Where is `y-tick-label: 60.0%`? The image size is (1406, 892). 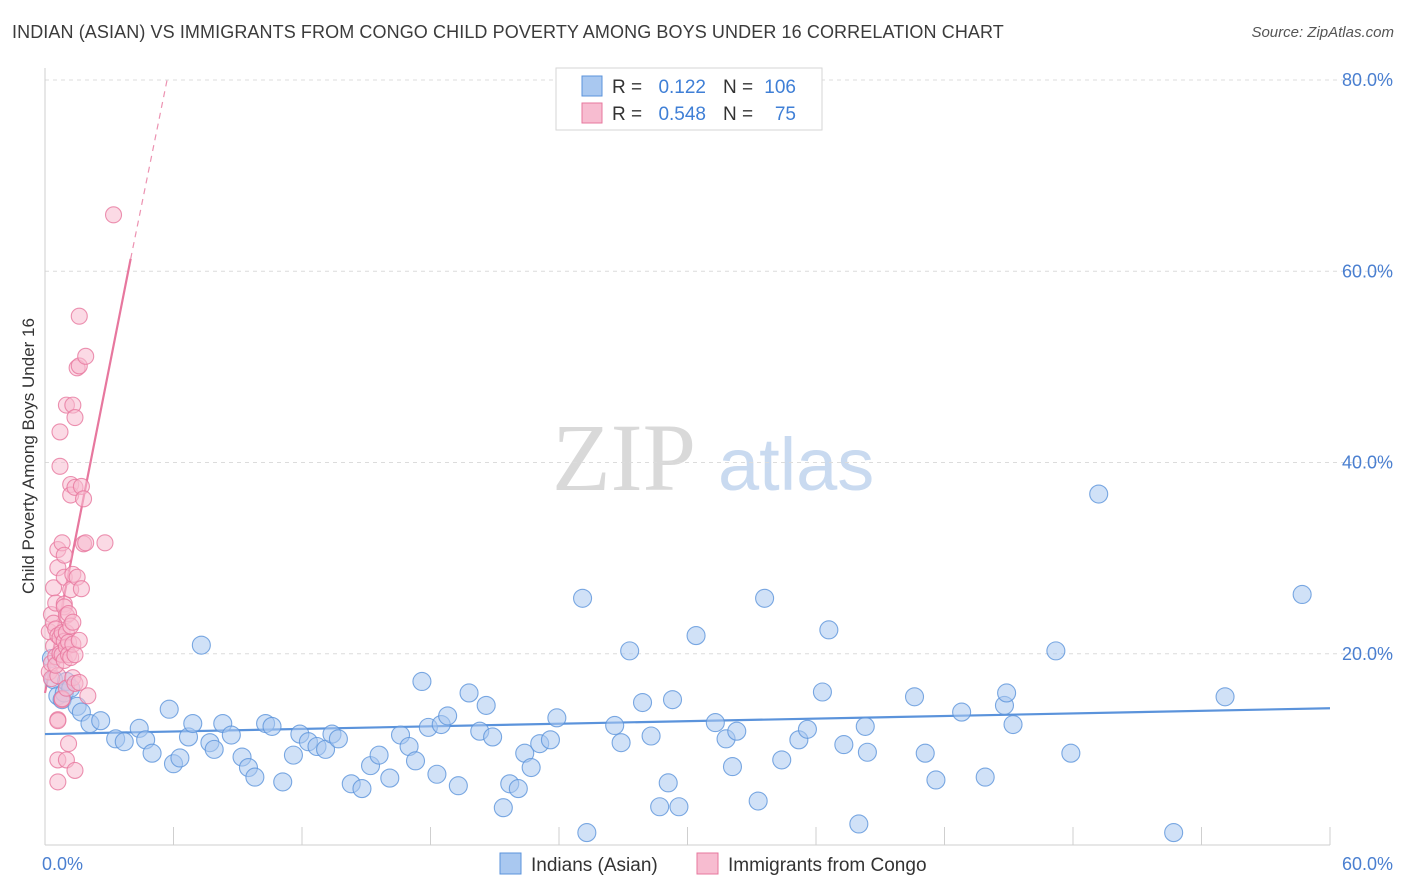
y-tick-label: 60.0% is located at coordinates (1367, 271).